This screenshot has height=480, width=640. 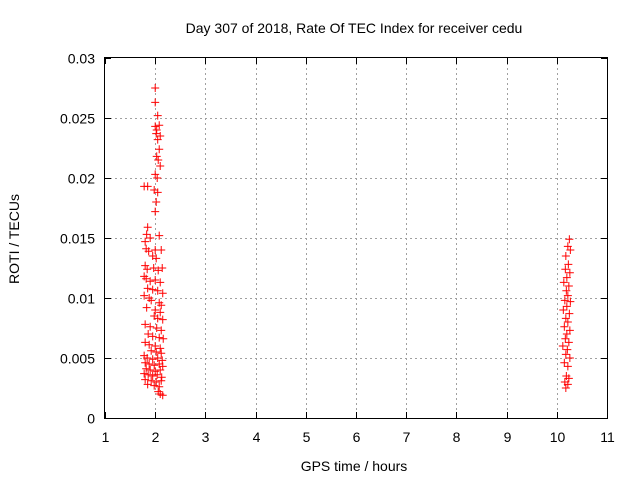 What do you see at coordinates (206, 437) in the screenshot?
I see `x-tick-label: 3` at bounding box center [206, 437].